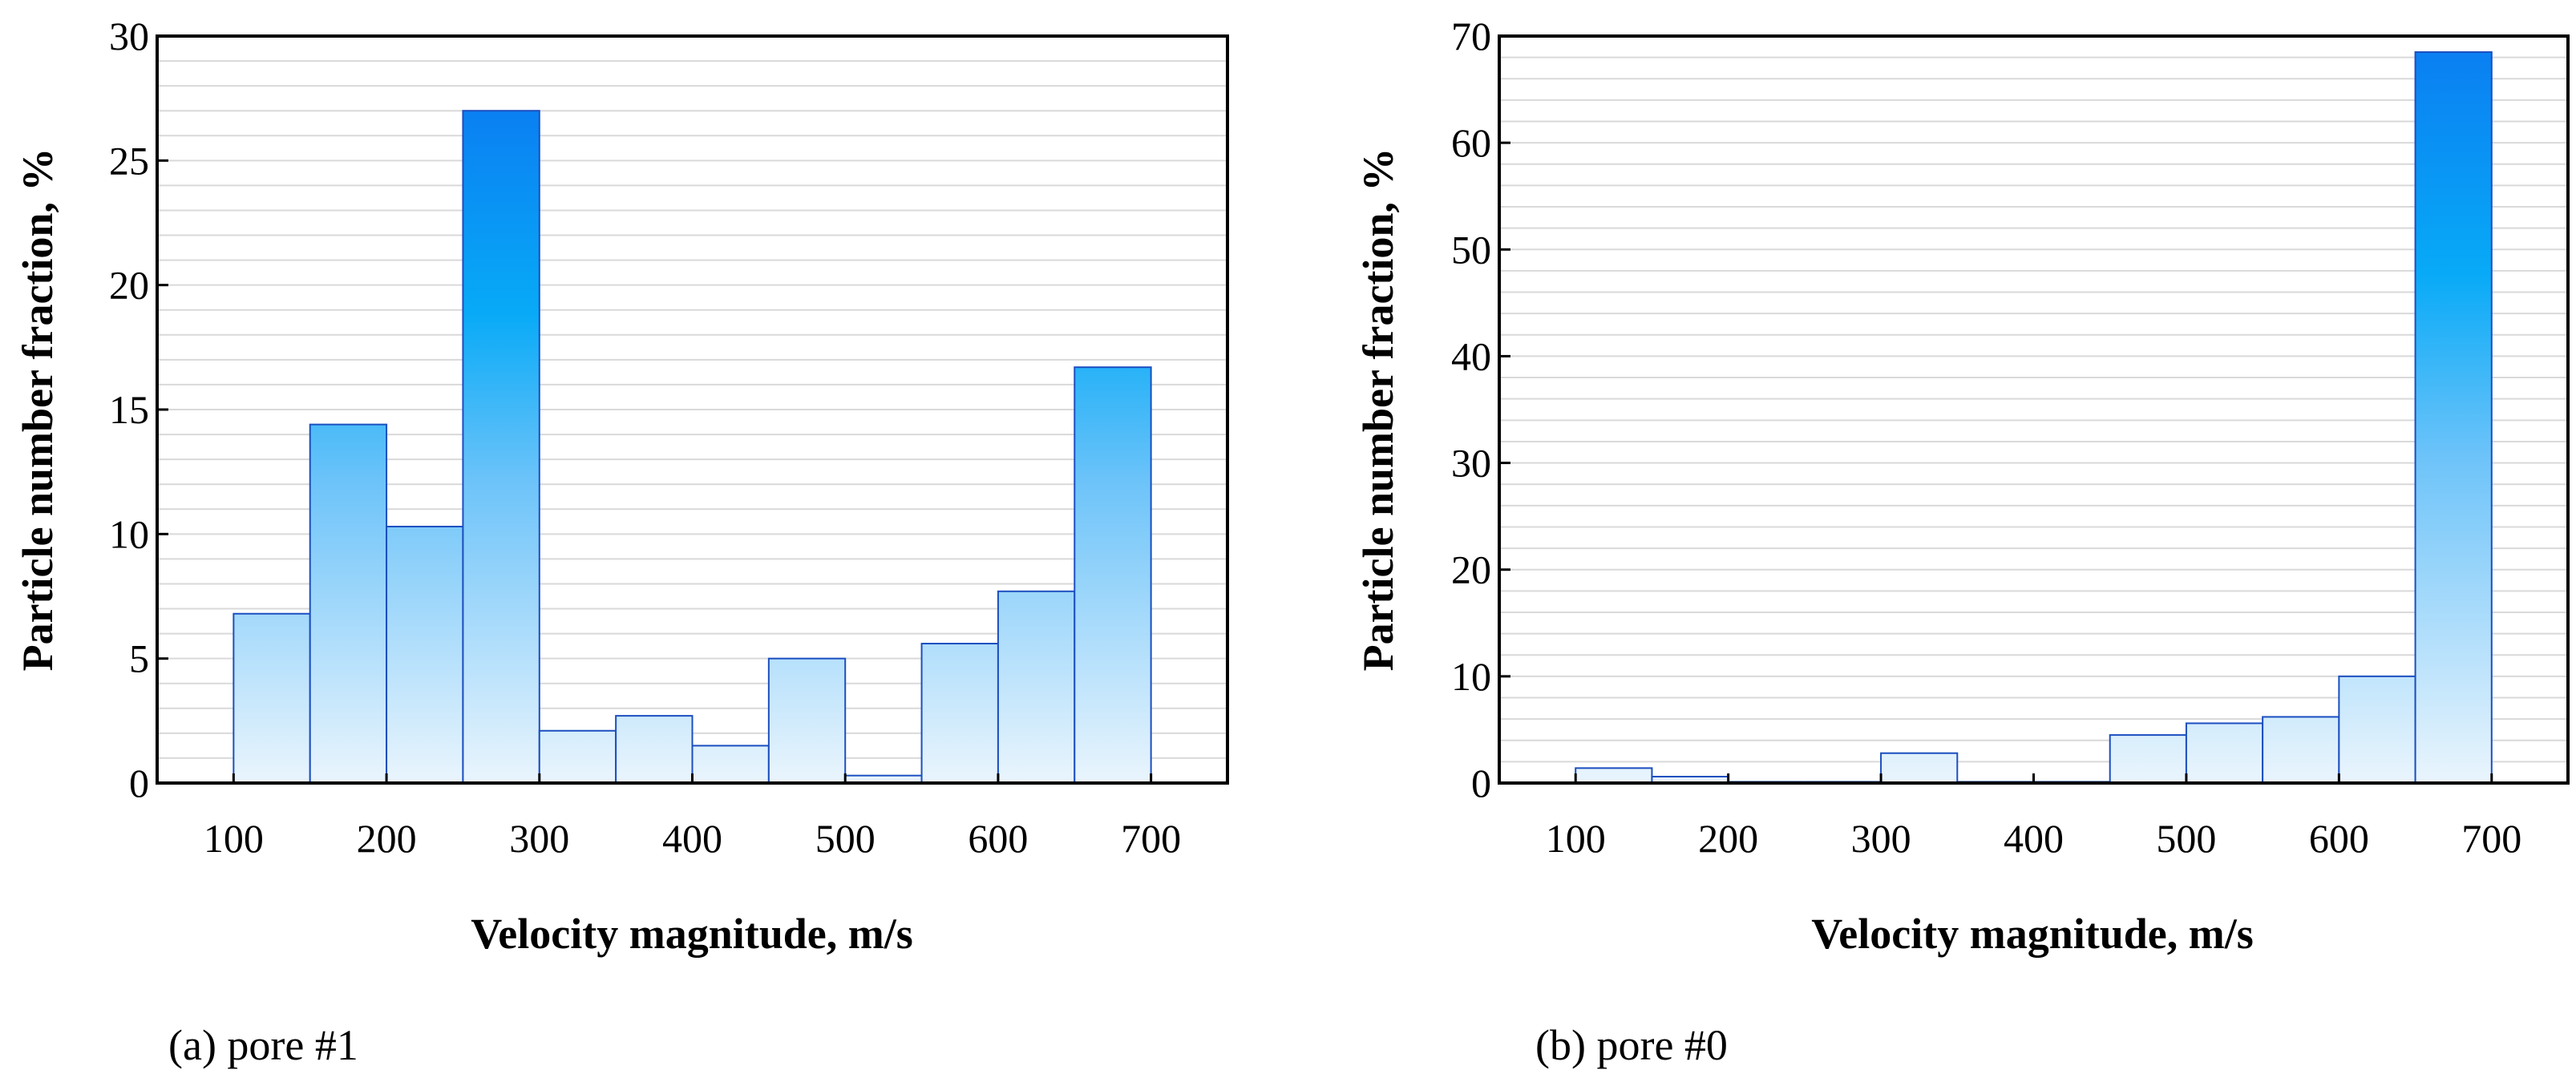  I want to click on chart-b-x-ticks: 100 200 300 400 500 600 700, so click(2033, 817).